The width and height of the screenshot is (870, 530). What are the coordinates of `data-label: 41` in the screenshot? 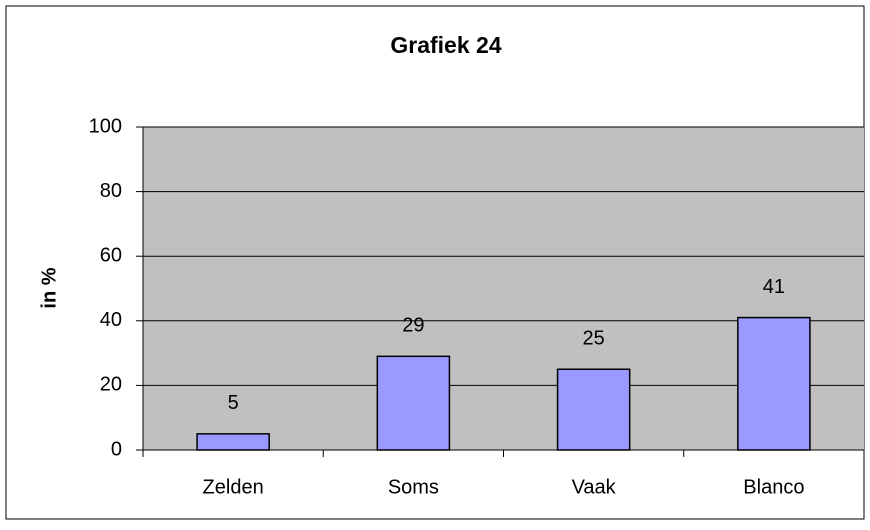 It's located at (774, 287).